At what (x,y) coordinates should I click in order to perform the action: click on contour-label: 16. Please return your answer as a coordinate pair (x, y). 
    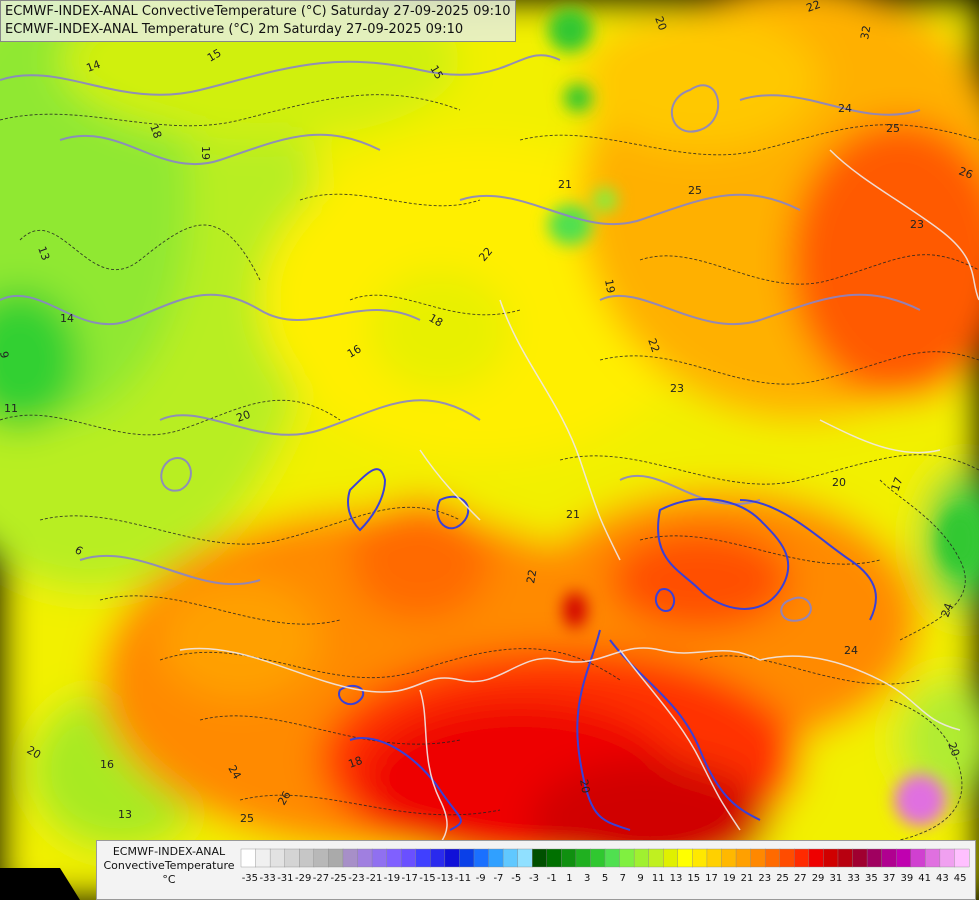
    Looking at the image, I should click on (354, 351).